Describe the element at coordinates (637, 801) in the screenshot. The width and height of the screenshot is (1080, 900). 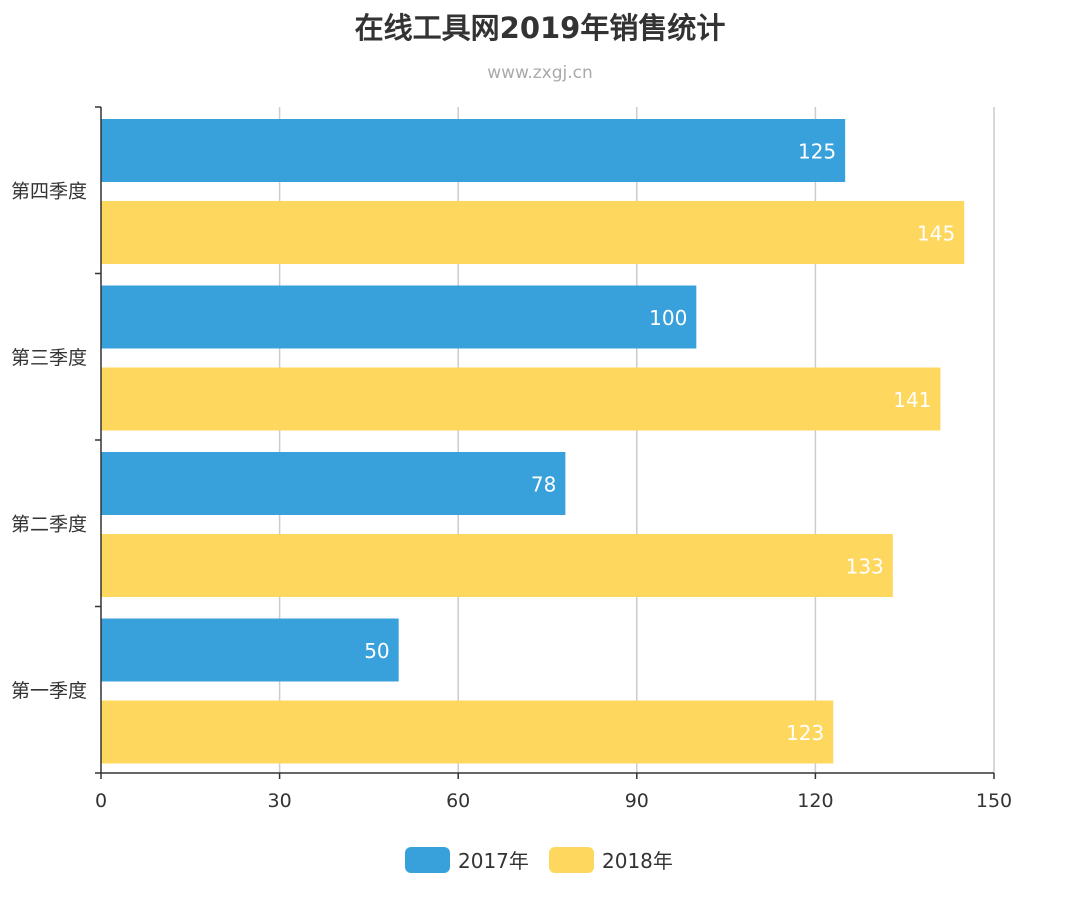
I see `x-tick-label: 90` at that location.